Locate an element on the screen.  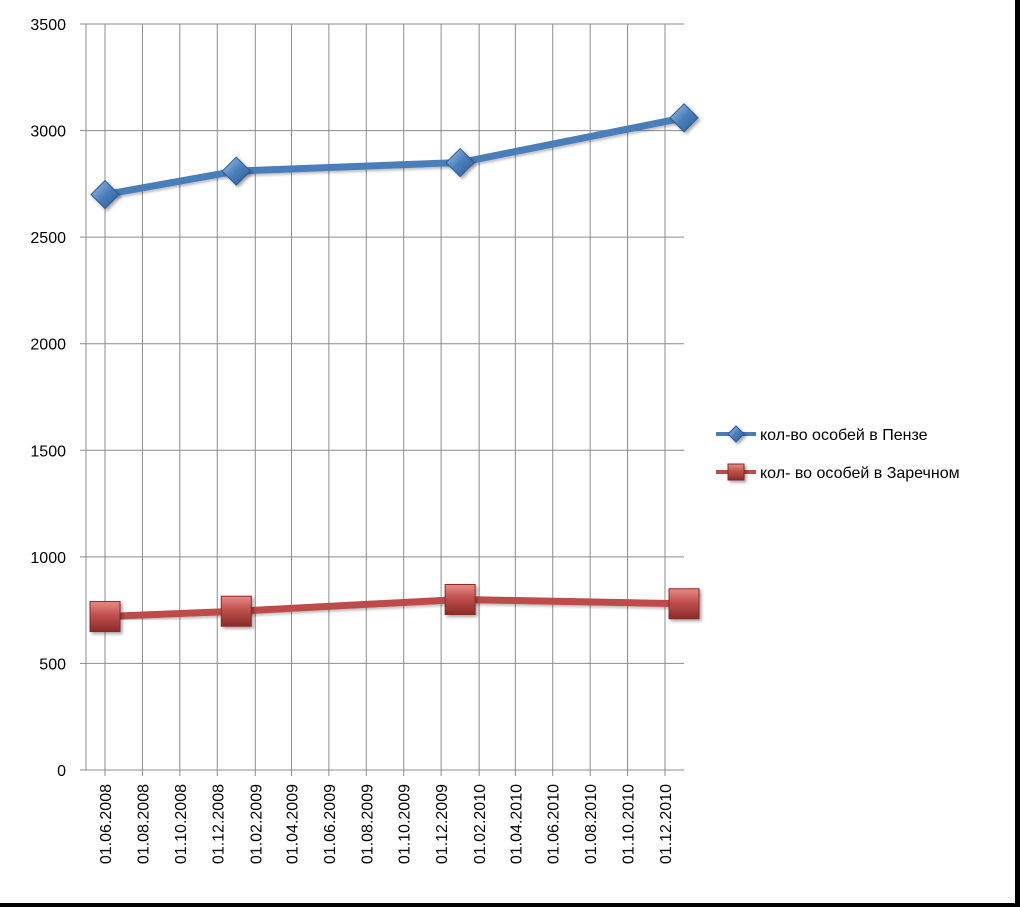
x-tick-label: 01.06.2008 is located at coordinates (106, 824).